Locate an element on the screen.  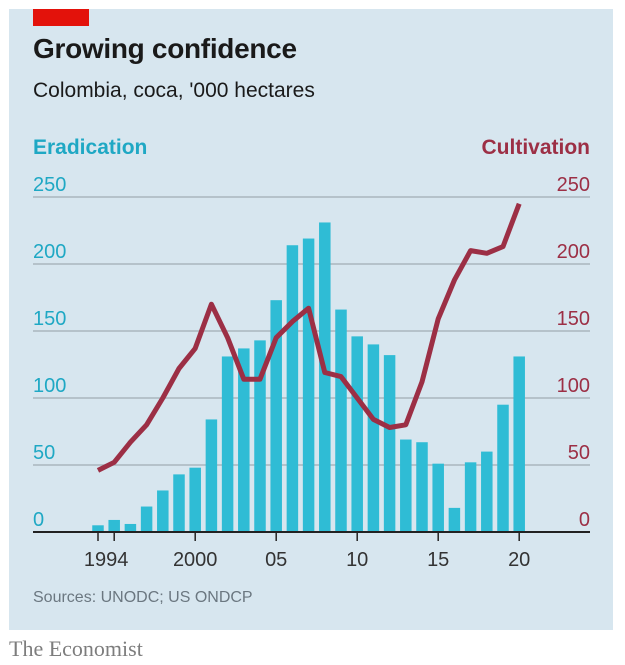
x-tick-label: 2000 is located at coordinates (195, 560).